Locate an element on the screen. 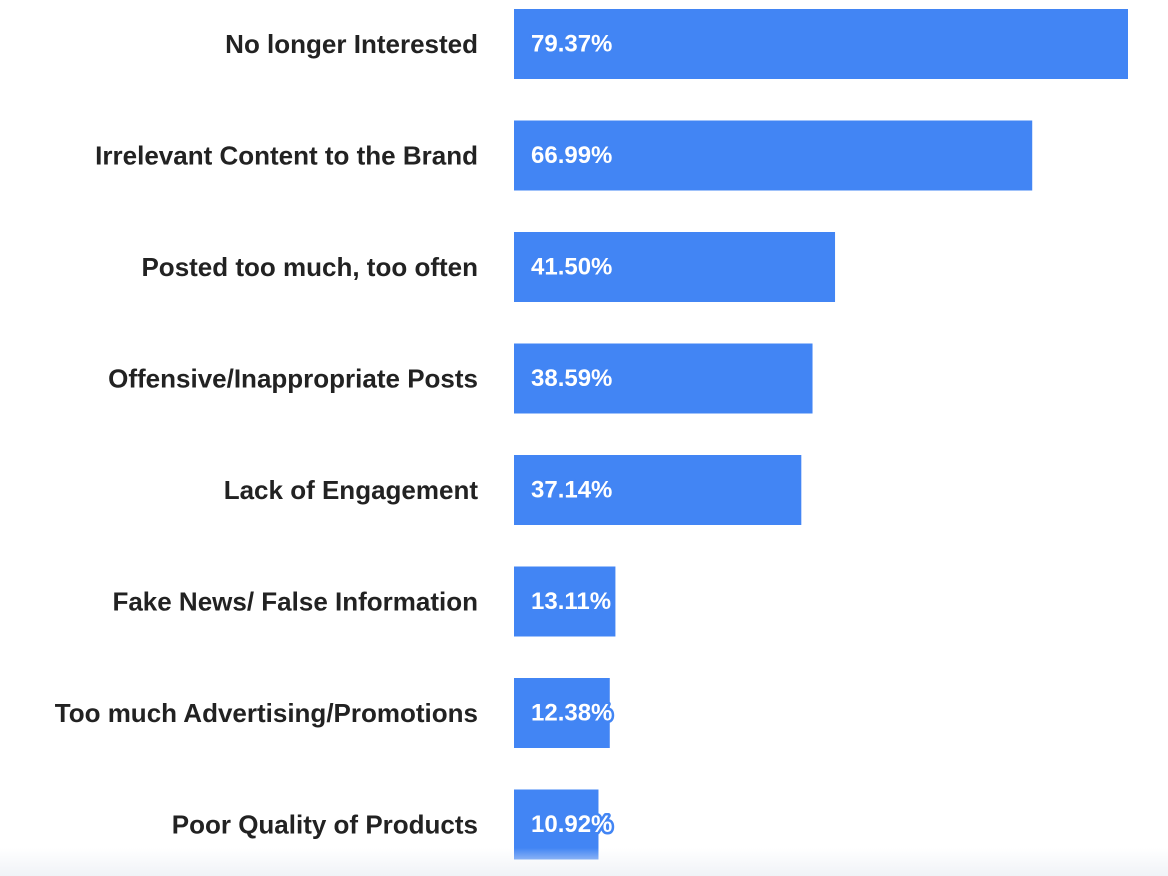 The width and height of the screenshot is (1168, 876). value-label: 79.37% is located at coordinates (571, 44).